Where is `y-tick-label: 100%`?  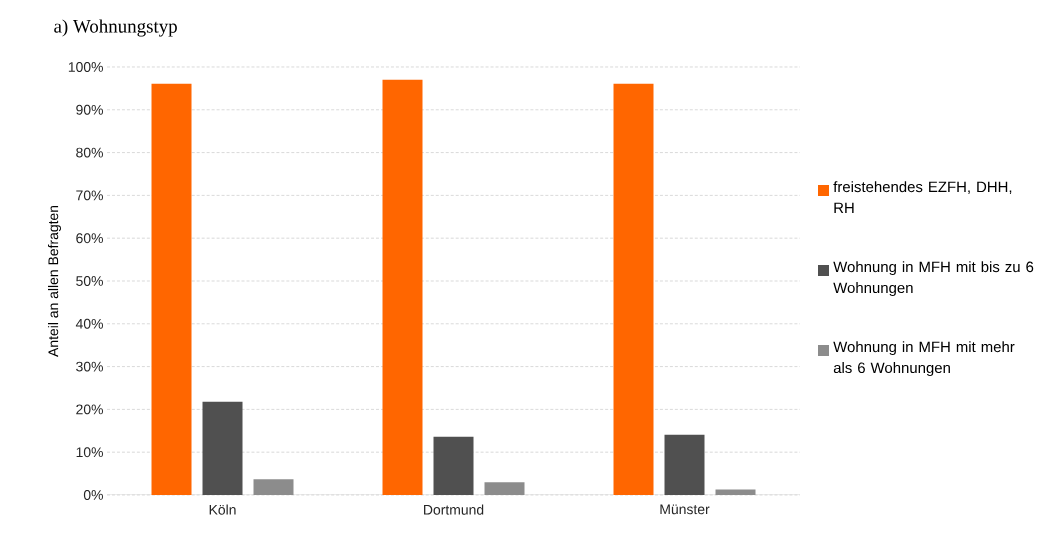
y-tick-label: 100% is located at coordinates (85, 67).